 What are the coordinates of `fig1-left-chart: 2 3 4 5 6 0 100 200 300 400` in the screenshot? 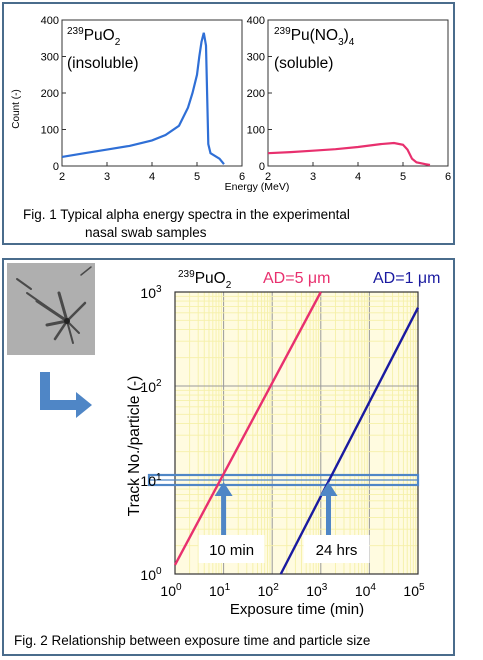 It's located at (143, 99).